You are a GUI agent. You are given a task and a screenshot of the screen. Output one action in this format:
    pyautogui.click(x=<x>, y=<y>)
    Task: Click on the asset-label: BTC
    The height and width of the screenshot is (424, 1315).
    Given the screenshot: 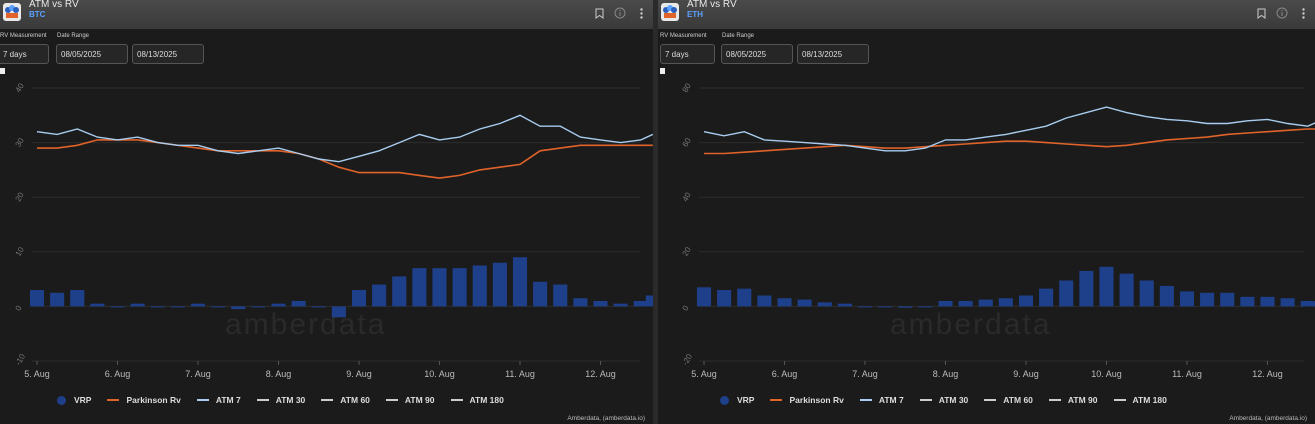 What is the action you would take?
    pyautogui.click(x=37, y=14)
    